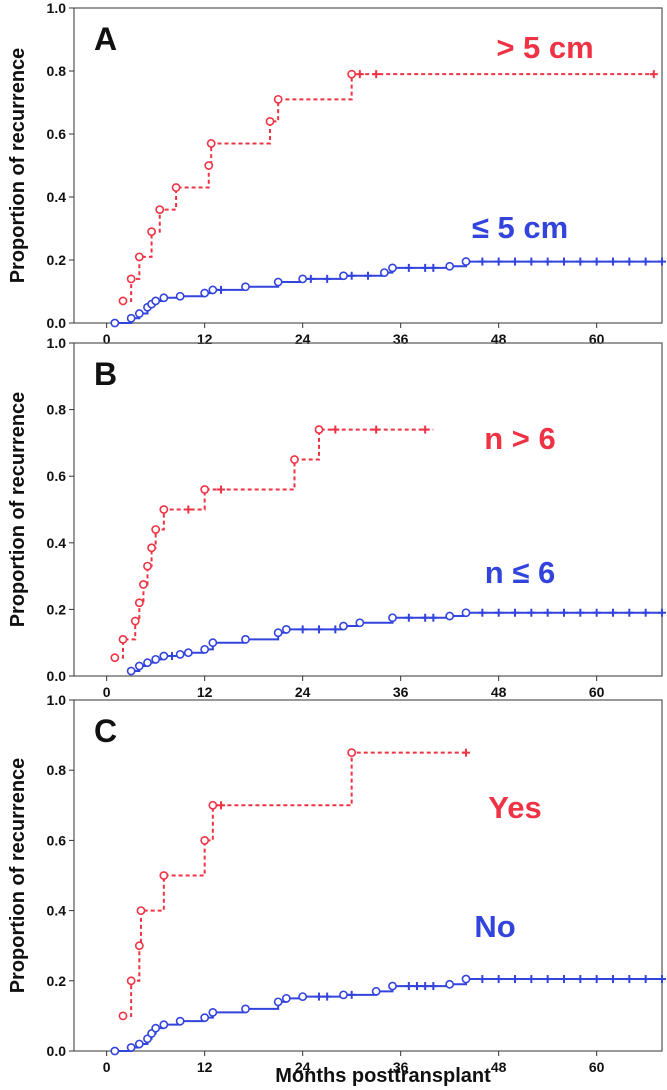  What do you see at coordinates (105, 39) in the screenshot?
I see `panel-label: A` at bounding box center [105, 39].